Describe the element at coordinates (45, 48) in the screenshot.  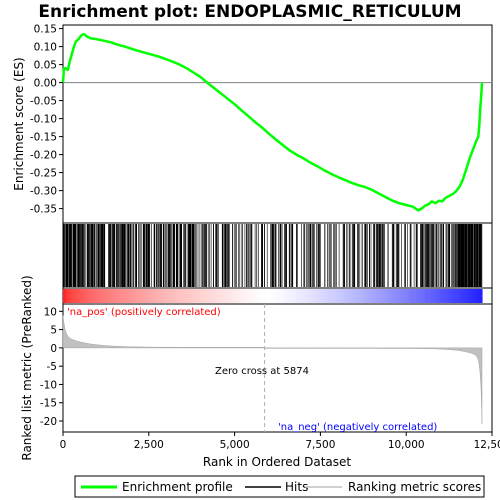
I see `es-y-tick-label: 0.10` at that location.